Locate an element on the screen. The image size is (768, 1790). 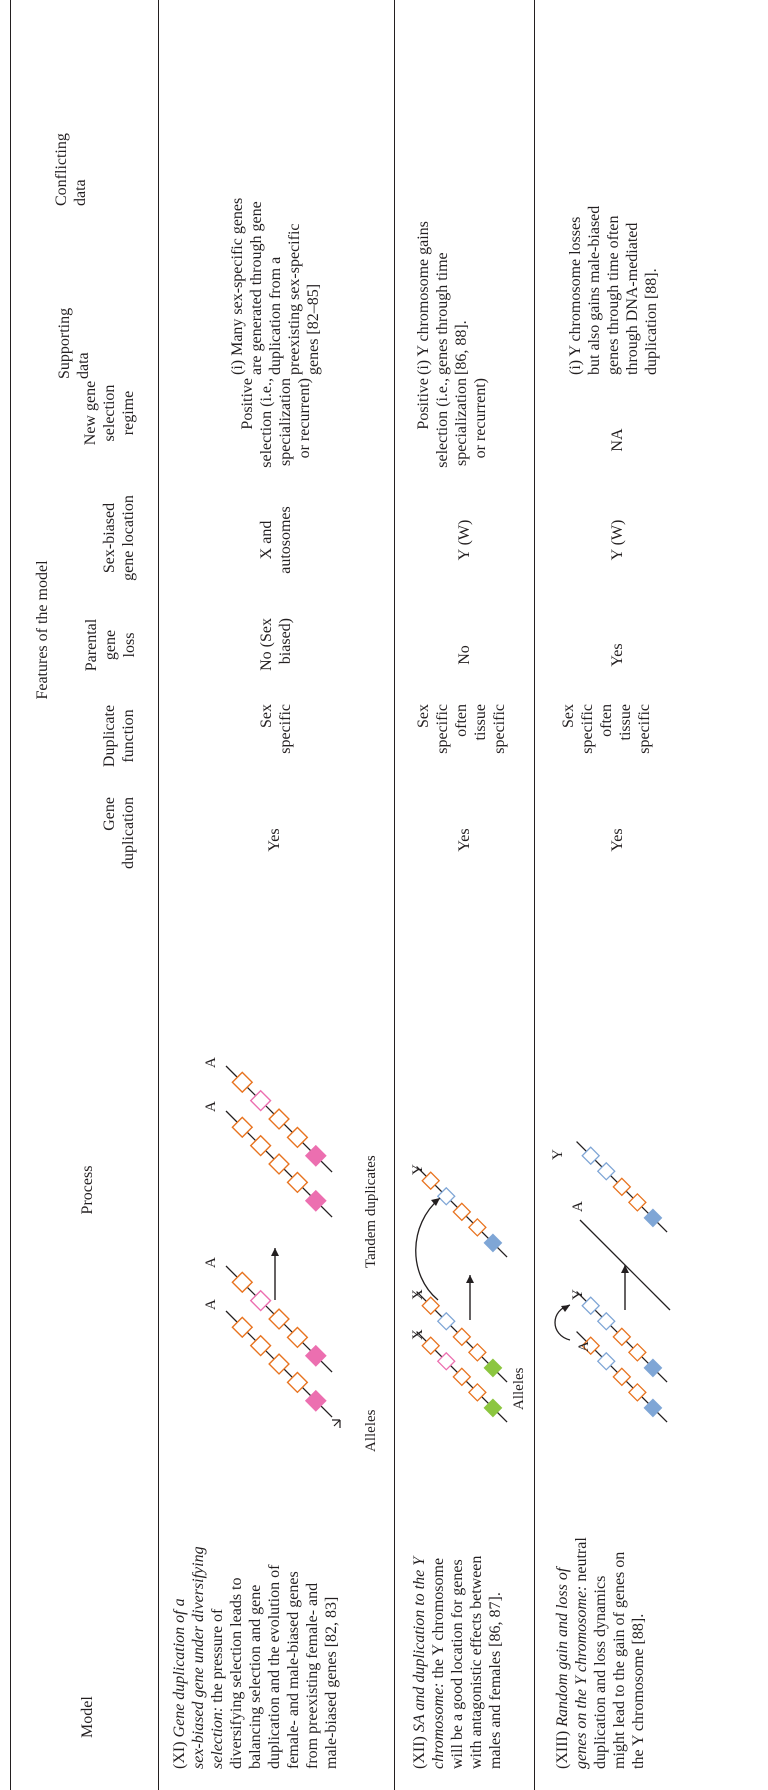
row-xiii-new-gene-selection: NA is located at coordinates (617, 440).